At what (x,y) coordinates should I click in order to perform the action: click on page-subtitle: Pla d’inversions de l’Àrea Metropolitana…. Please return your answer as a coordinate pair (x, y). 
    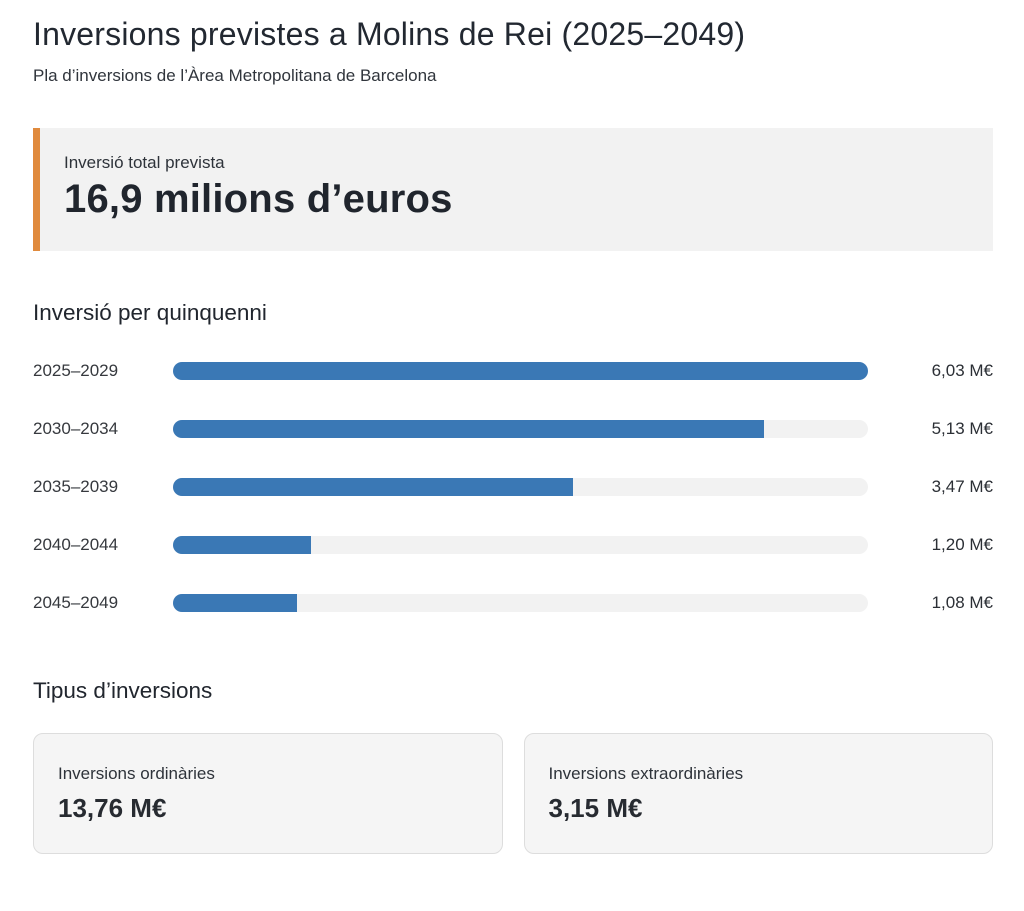
    Looking at the image, I should click on (235, 76).